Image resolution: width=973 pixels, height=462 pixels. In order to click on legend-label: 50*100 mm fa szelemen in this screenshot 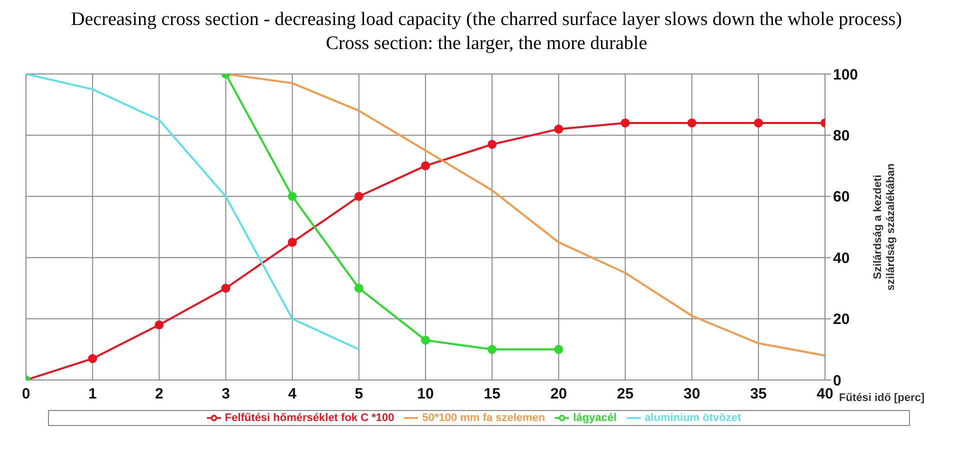, I will do `click(484, 418)`.